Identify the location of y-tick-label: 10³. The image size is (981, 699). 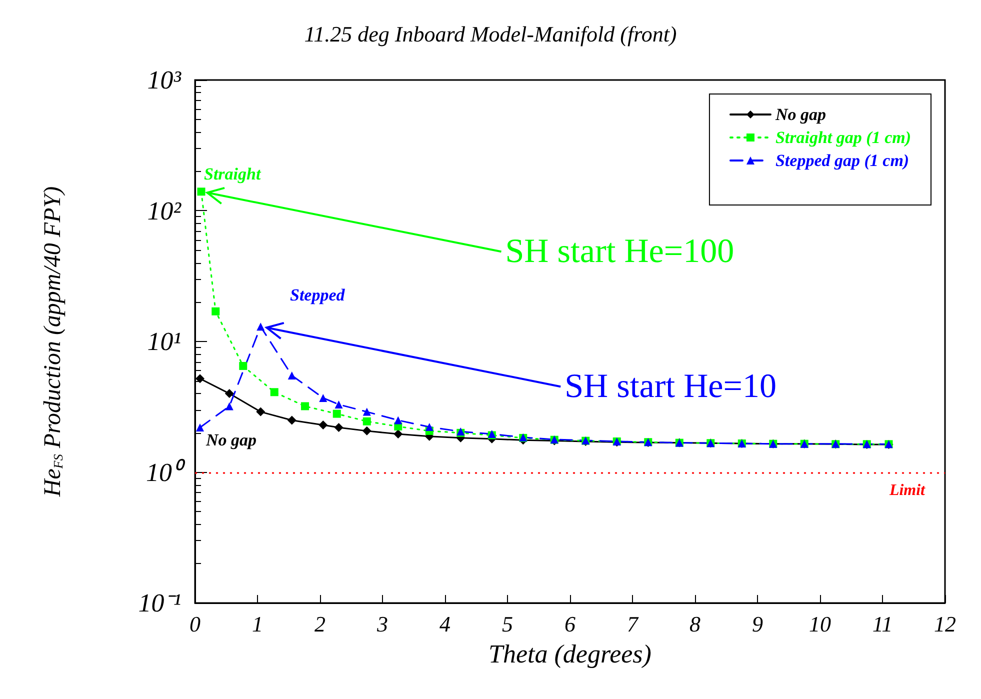
(164, 80).